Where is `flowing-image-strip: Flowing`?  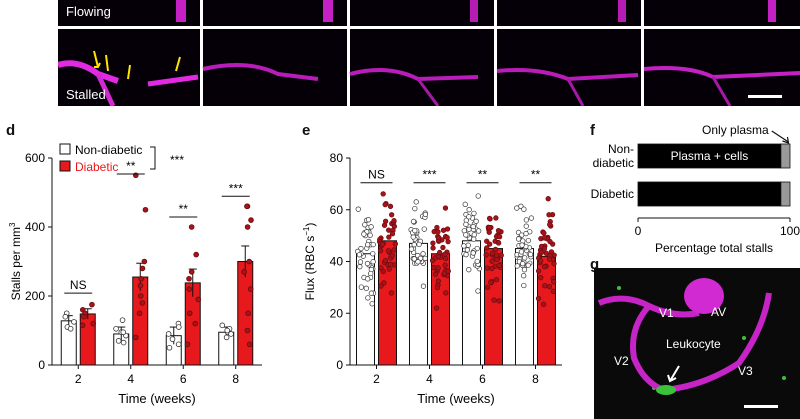 flowing-image-strip: Flowing is located at coordinates (429, 13).